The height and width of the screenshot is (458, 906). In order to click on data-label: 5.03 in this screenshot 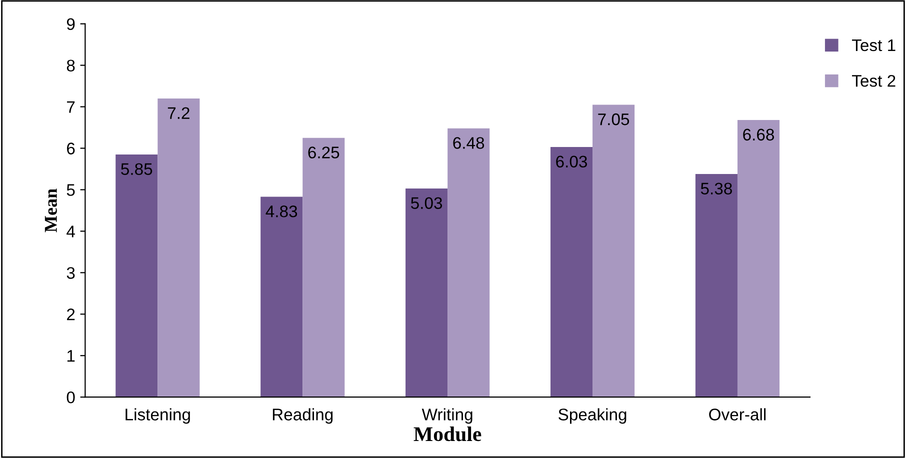, I will do `click(426, 203)`.